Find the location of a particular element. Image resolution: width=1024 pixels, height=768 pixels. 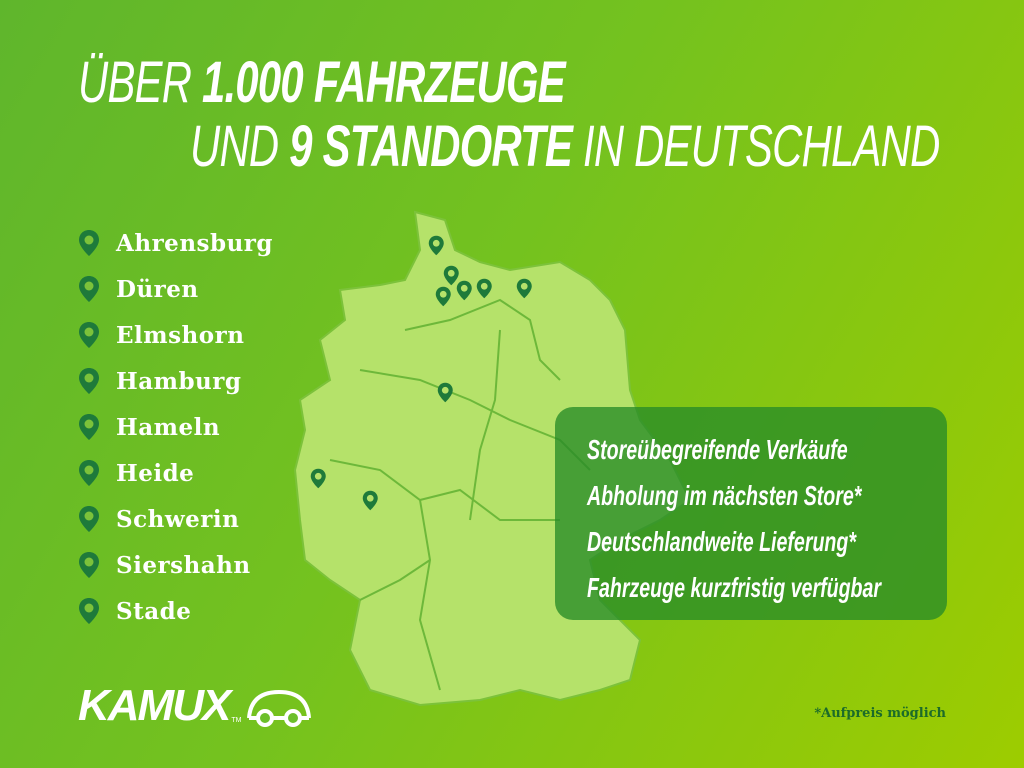

location-name: Düren is located at coordinates (157, 289).